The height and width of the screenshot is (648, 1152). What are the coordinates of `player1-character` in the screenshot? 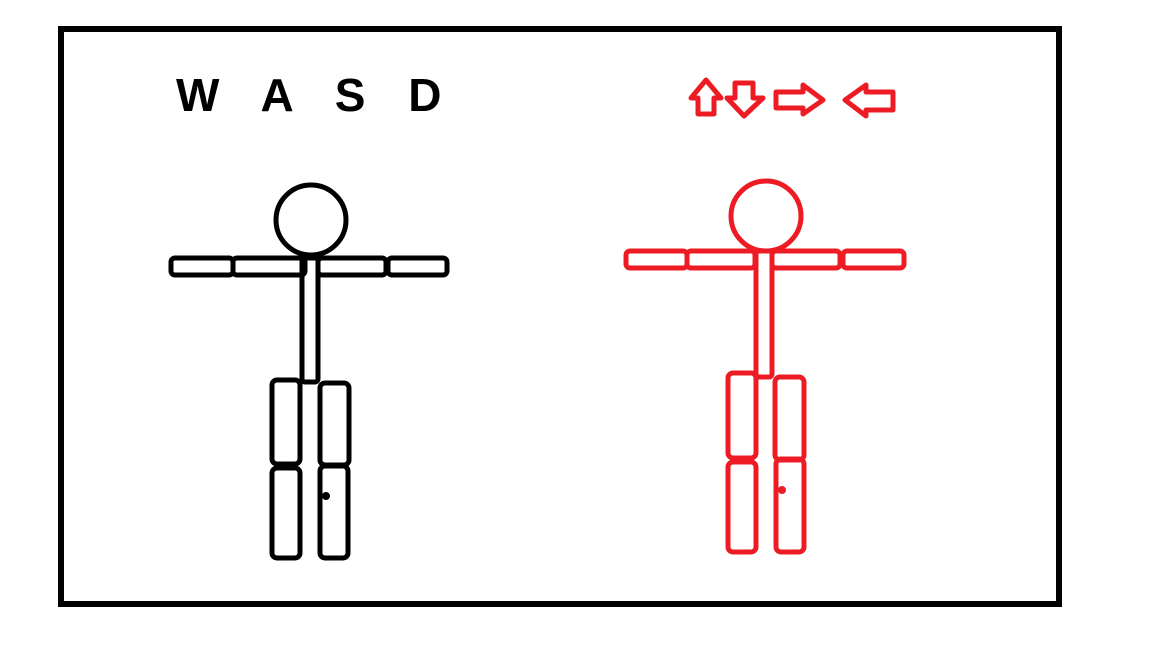 It's located at (309, 371).